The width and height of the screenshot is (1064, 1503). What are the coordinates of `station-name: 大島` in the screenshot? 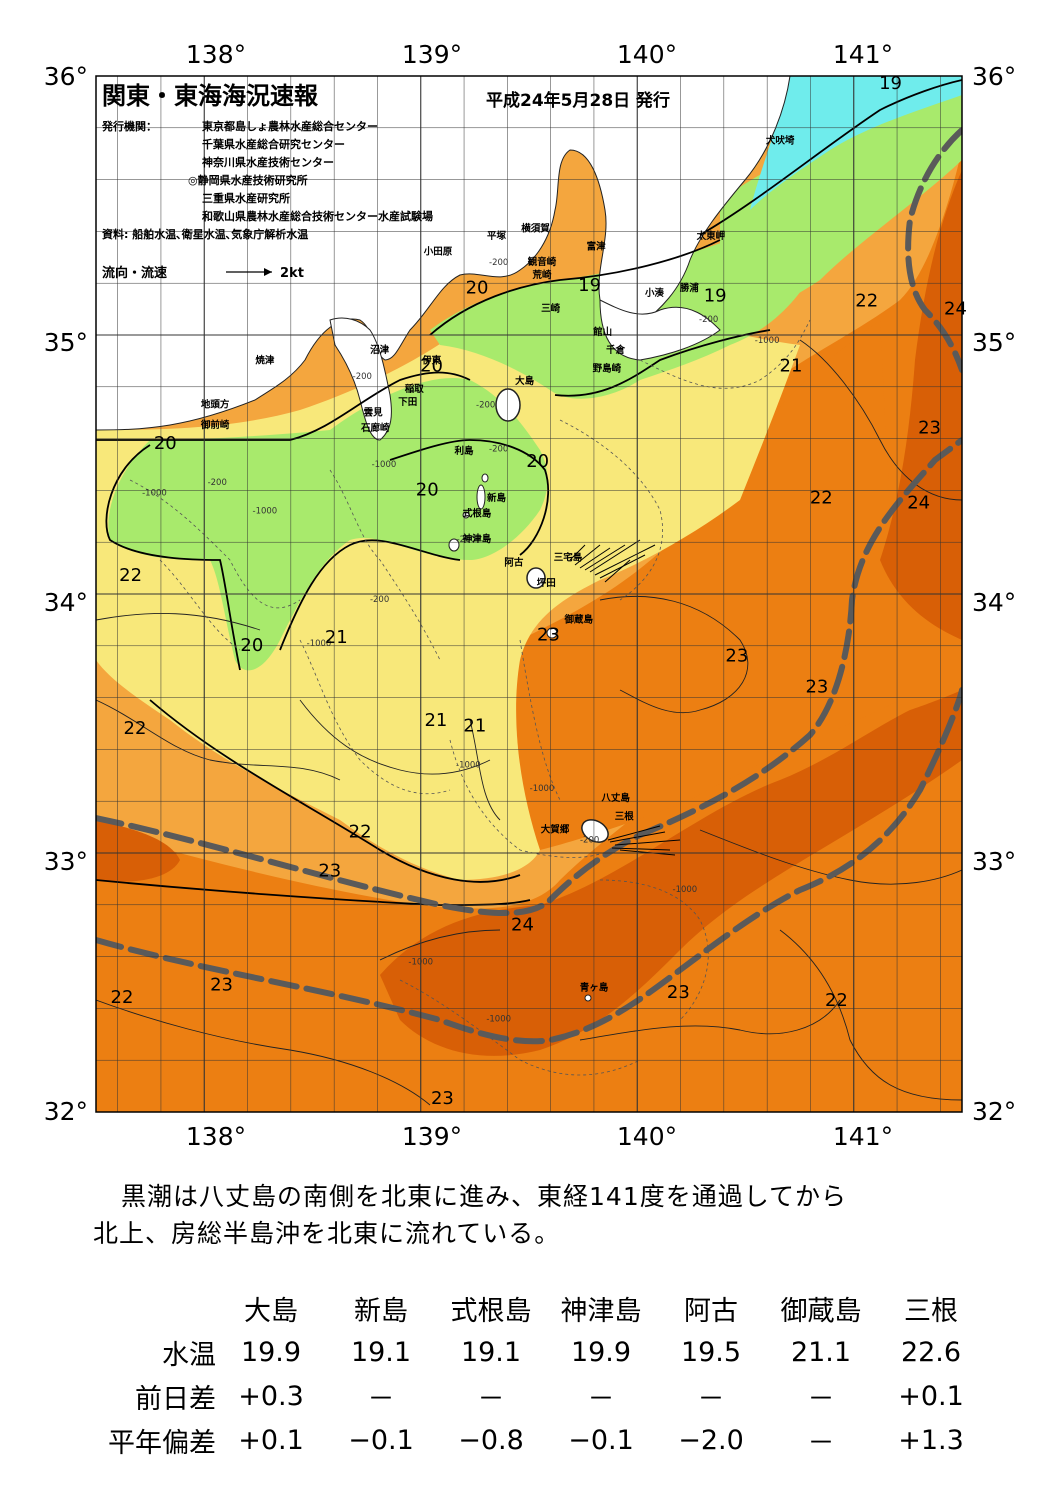 It's located at (271, 1311).